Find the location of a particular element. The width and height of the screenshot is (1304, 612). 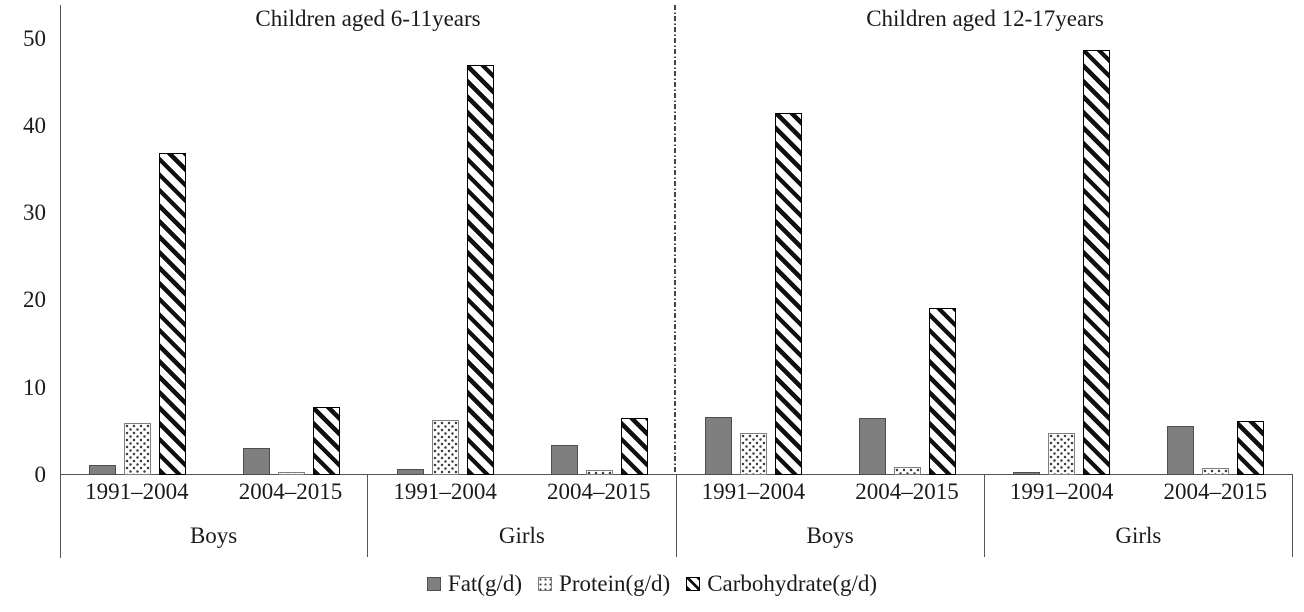

y-tick-label: 50 is located at coordinates (34, 38).